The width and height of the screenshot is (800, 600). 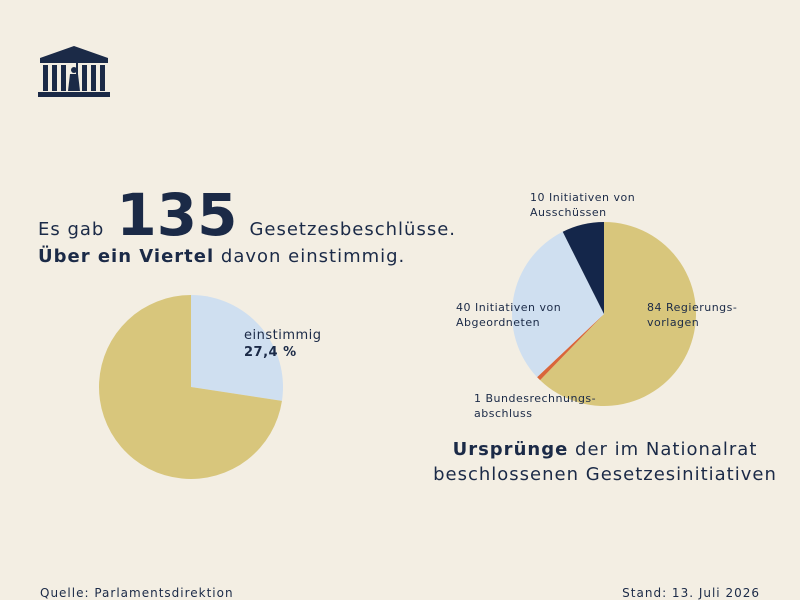 I want to click on pie1-slice-nicht-einstimmig, so click(x=190, y=387).